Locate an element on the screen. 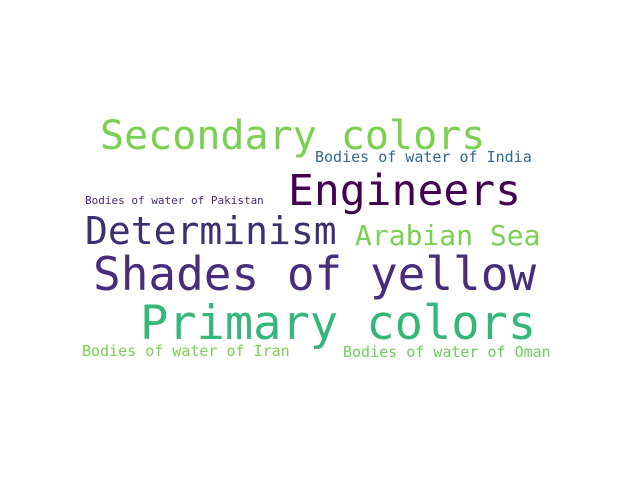  word-primary-colors: Primary colors is located at coordinates (338, 323).